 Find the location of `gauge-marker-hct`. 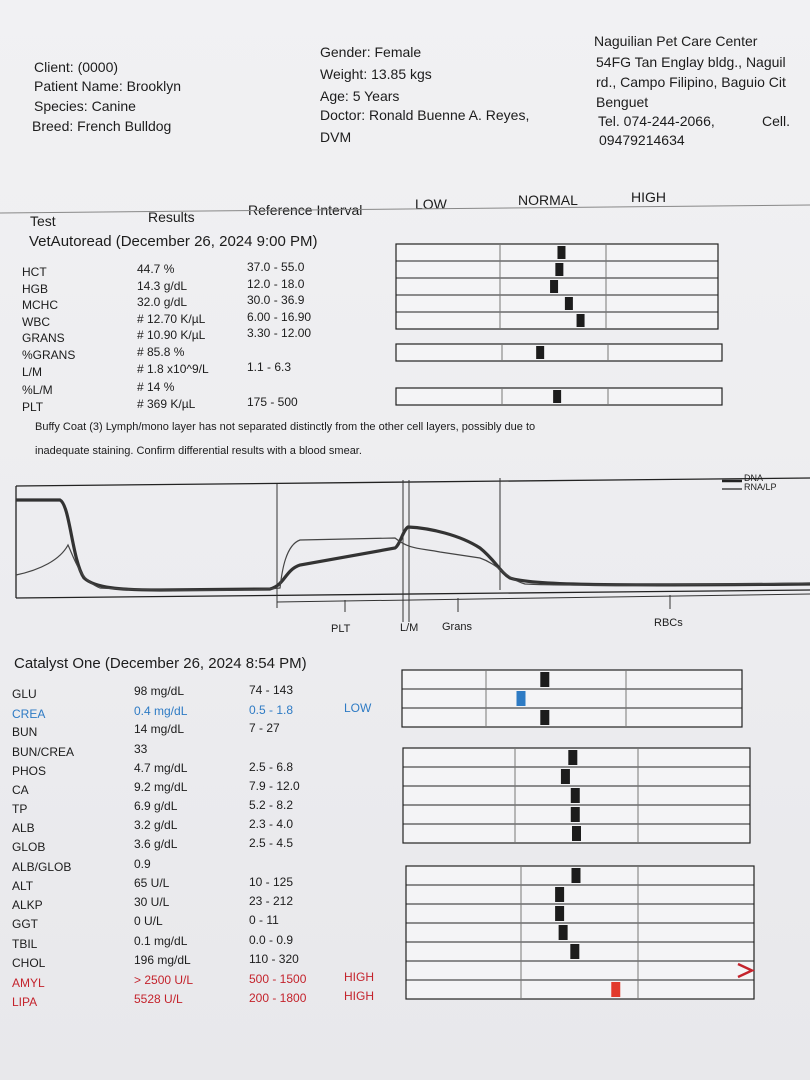

gauge-marker-hct is located at coordinates (561, 252).